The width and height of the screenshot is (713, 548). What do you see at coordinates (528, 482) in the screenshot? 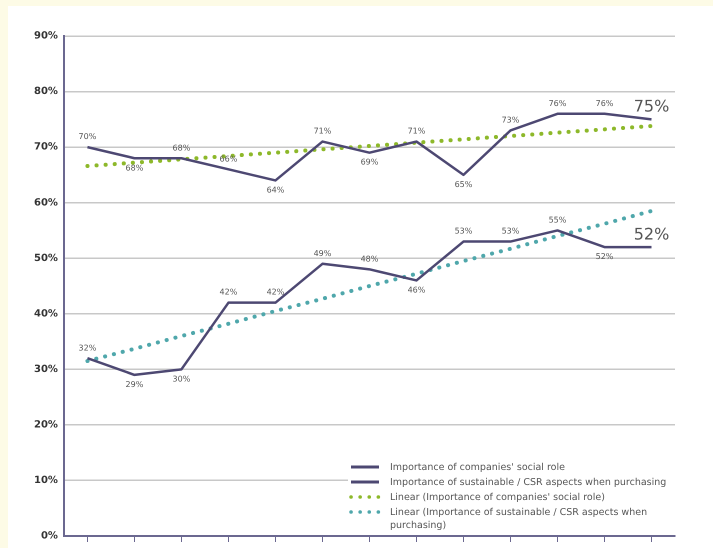
I see `legend-label: Importance of sustainable / CSR aspects when purchasing` at bounding box center [528, 482].